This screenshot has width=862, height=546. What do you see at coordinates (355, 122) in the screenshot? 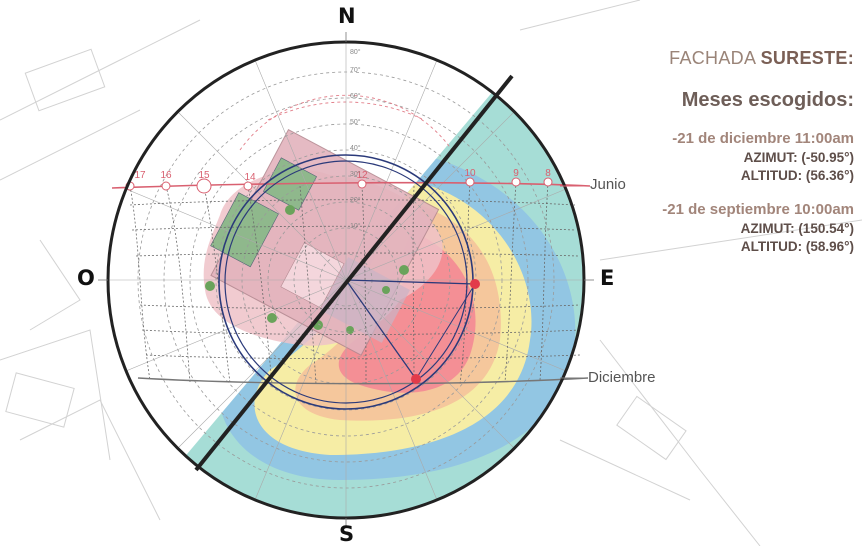
I see `altitude-label-50: 50°` at bounding box center [355, 122].